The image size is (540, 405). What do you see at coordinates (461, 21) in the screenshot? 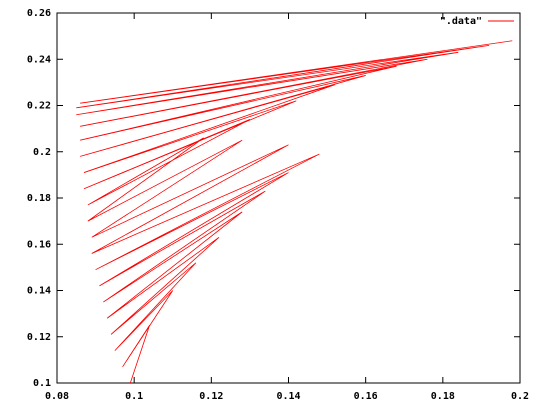
I see `legend-label: ".data"` at bounding box center [461, 21].